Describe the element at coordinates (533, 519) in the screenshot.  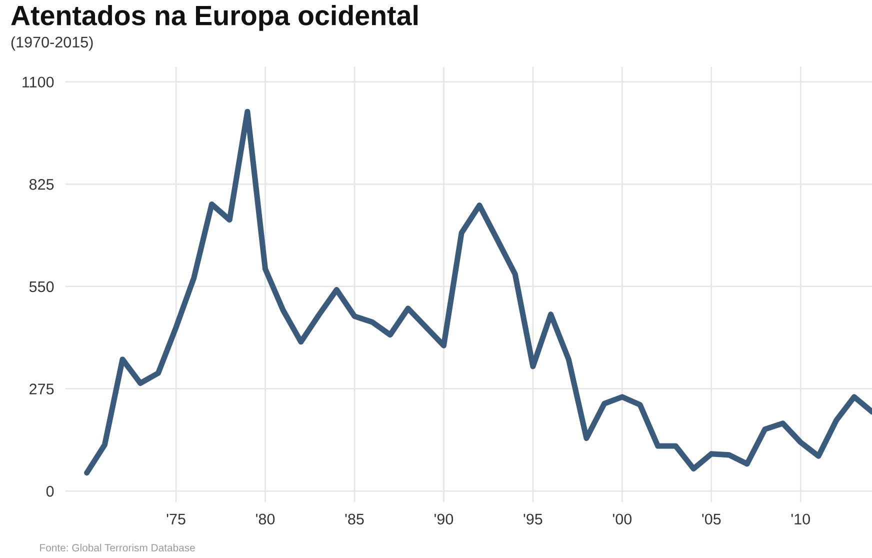
I see `x-tick-label: '95` at that location.